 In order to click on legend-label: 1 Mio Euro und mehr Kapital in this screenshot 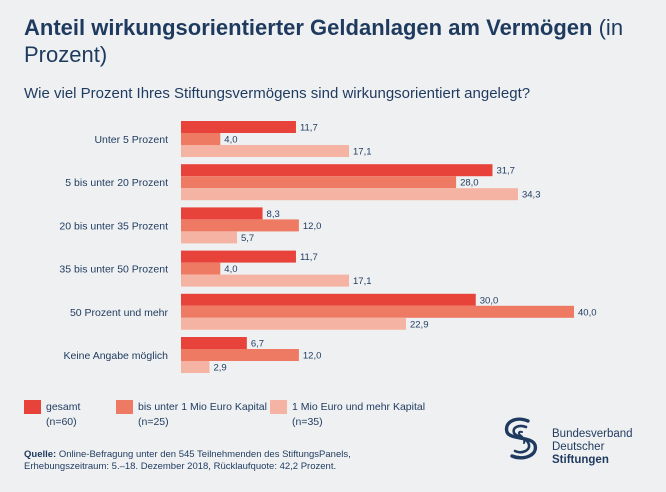, I will do `click(359, 407)`.